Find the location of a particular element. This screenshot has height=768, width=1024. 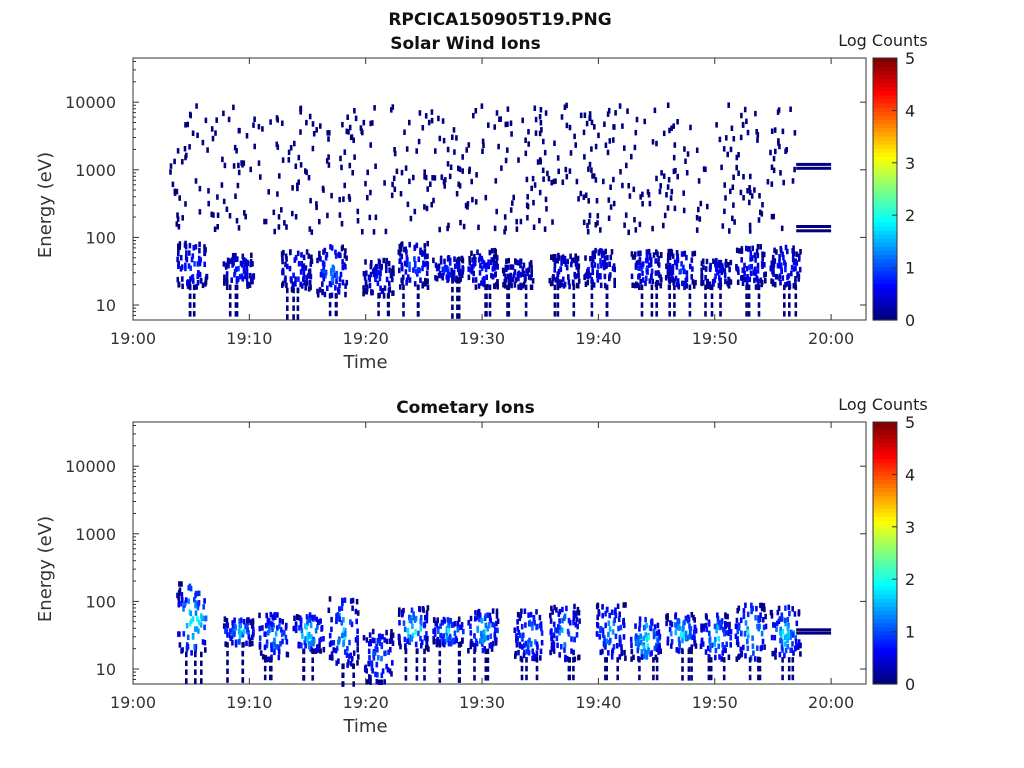

colorbar-tick-label: 5 is located at coordinates (910, 422).